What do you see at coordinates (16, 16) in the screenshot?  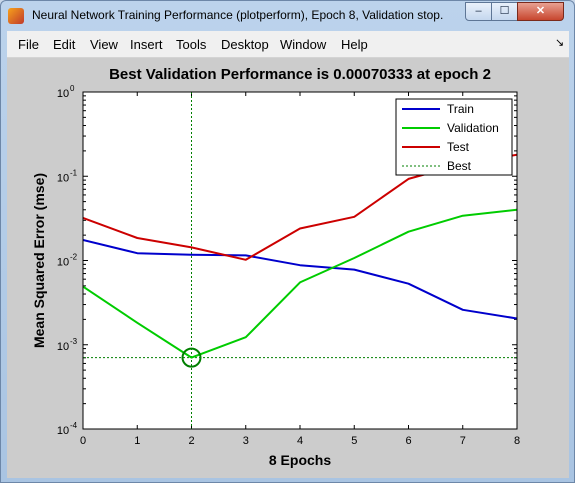 I see `matlab-icon` at bounding box center [16, 16].